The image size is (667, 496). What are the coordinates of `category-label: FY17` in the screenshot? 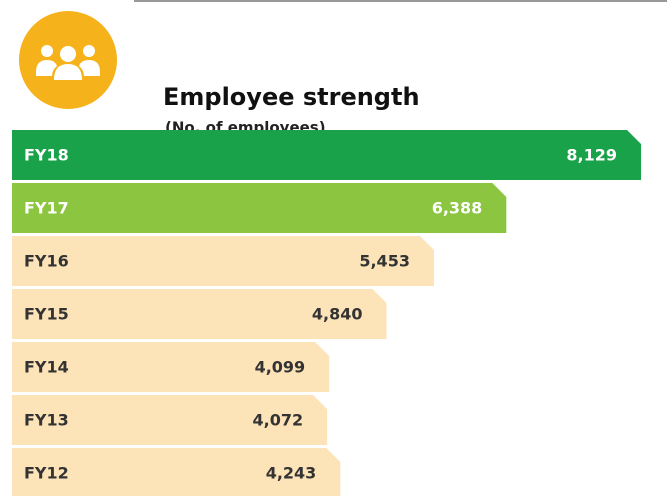 It's located at (46, 208).